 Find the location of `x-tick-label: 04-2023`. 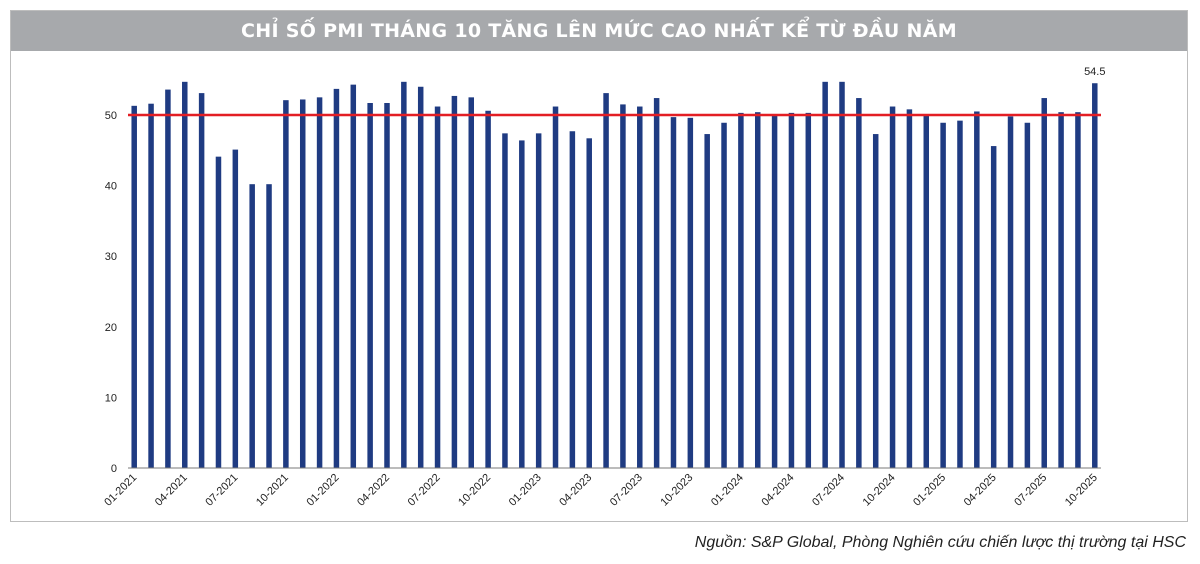

x-tick-label: 04-2023 is located at coordinates (575, 490).